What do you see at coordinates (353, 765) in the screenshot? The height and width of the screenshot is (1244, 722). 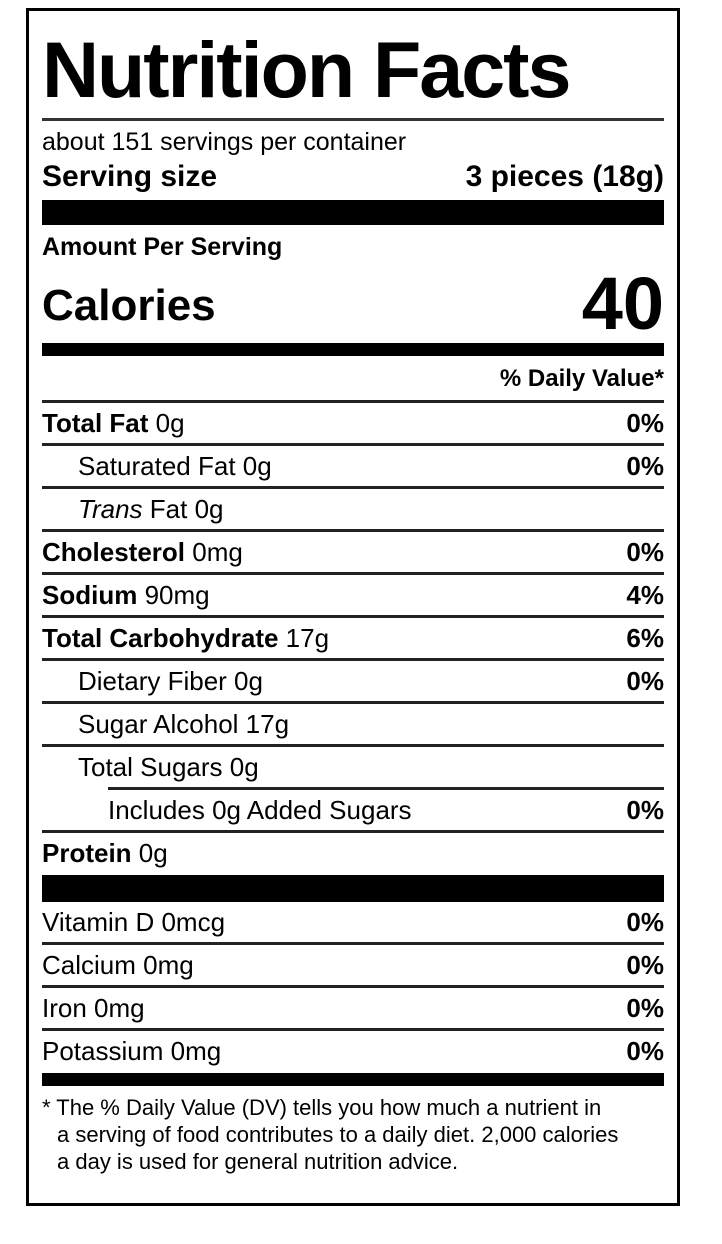 I see `nutrient-row: Total Sugars 0g` at bounding box center [353, 765].